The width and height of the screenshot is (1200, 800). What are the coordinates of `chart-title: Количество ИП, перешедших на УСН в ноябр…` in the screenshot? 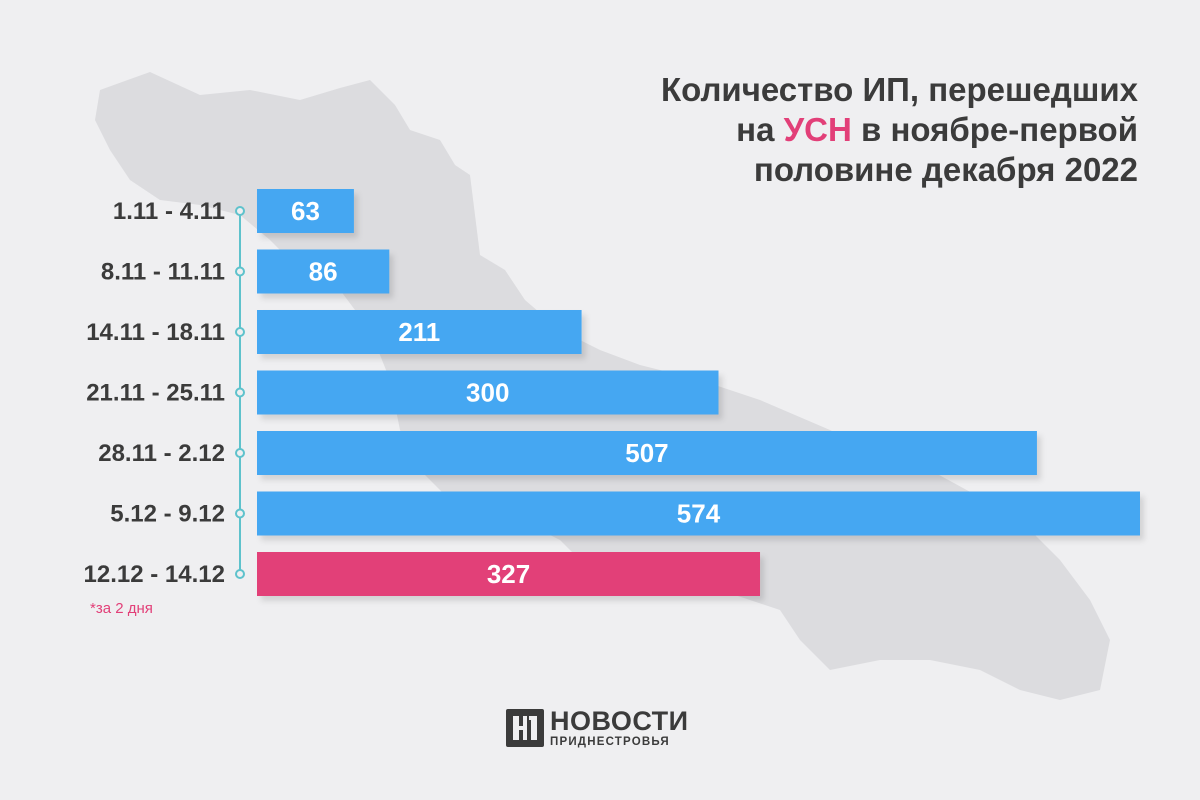 It's located at (818, 130).